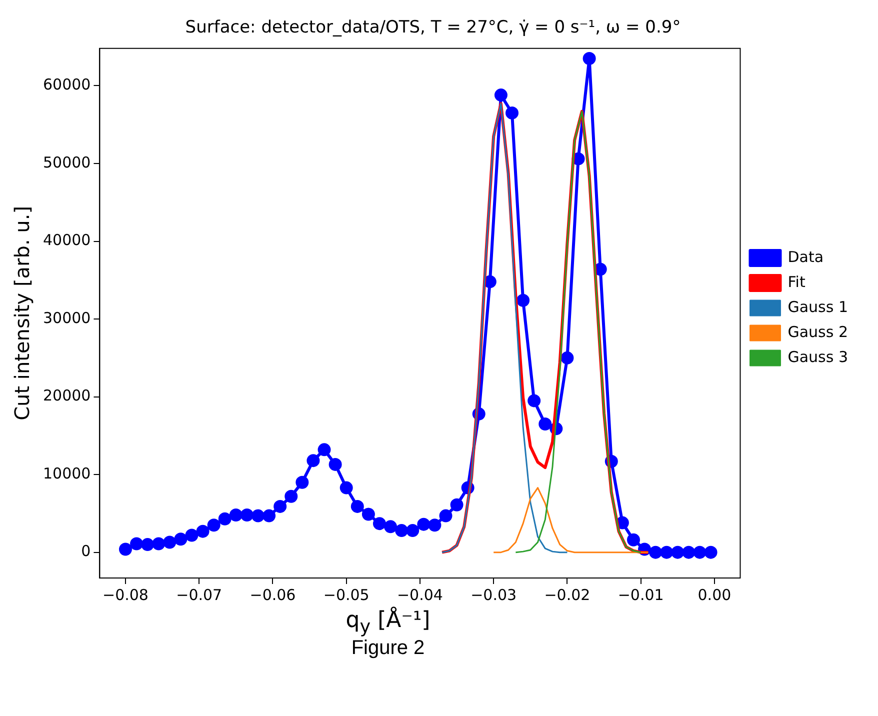 The width and height of the screenshot is (878, 716). Describe the element at coordinates (125, 595) in the screenshot. I see `x-tick-label: −0.08` at that location.